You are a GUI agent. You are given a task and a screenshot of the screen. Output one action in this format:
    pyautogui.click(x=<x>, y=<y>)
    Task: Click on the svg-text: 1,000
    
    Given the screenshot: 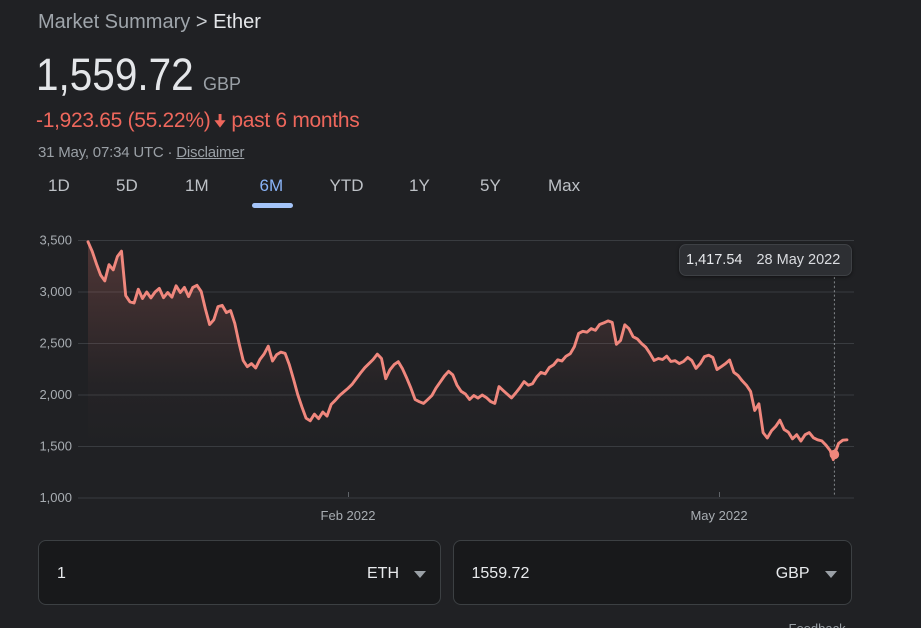 What is the action you would take?
    pyautogui.click(x=55, y=497)
    